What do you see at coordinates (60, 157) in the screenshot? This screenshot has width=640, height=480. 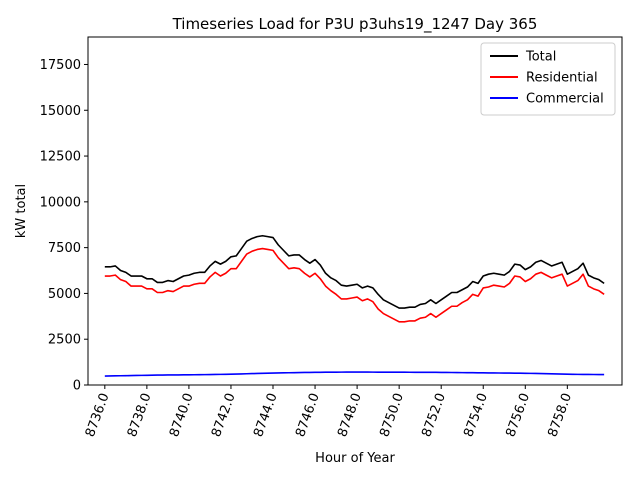 I see `y-tick-label: 12500` at bounding box center [60, 157].